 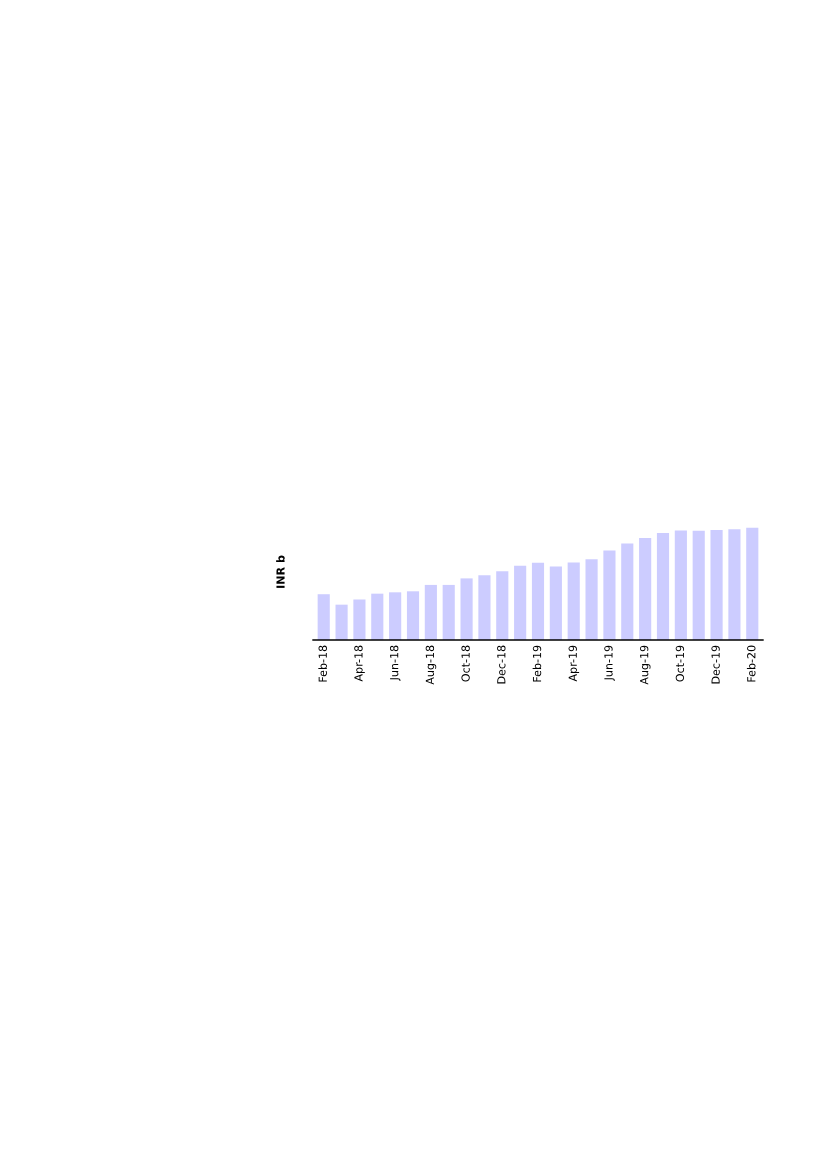 What do you see at coordinates (680, 663) in the screenshot?
I see `x-tick-label: Oct-19` at bounding box center [680, 663].